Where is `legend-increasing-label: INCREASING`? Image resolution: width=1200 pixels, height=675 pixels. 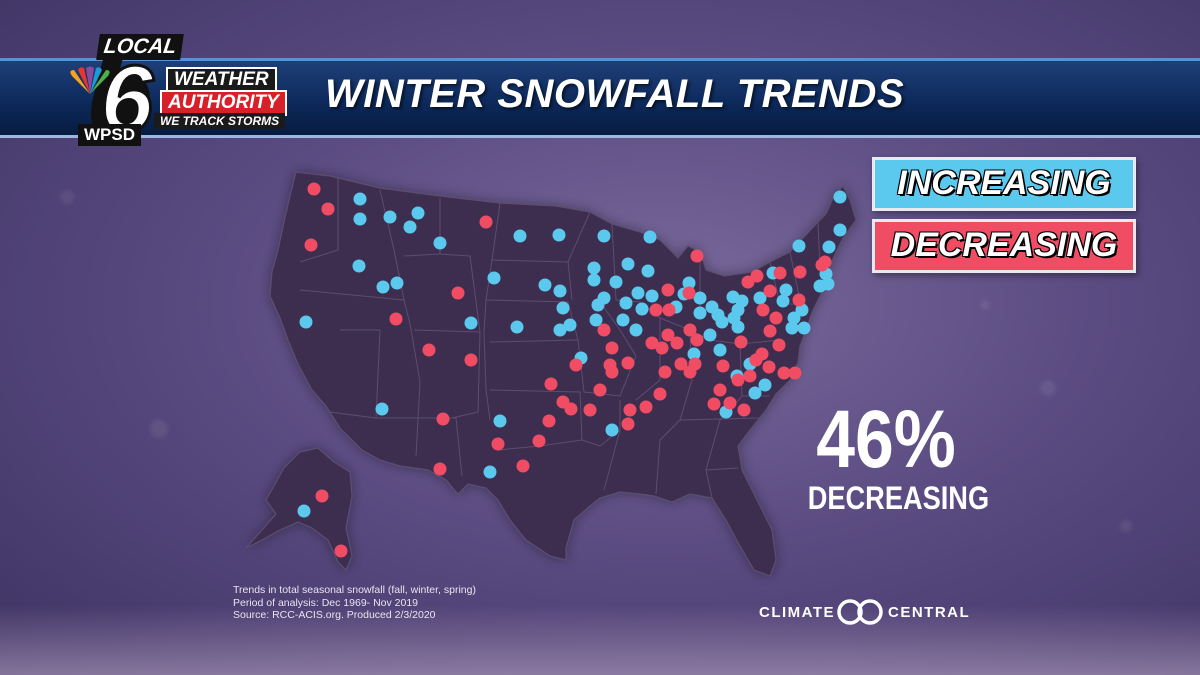
legend-increasing-label: INCREASING is located at coordinates (1004, 183).